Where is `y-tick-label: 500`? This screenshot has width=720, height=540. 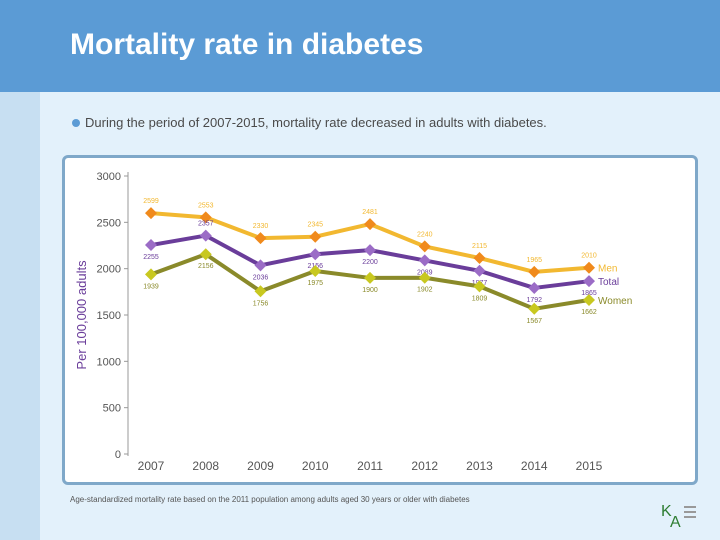 y-tick-label: 500 is located at coordinates (112, 409).